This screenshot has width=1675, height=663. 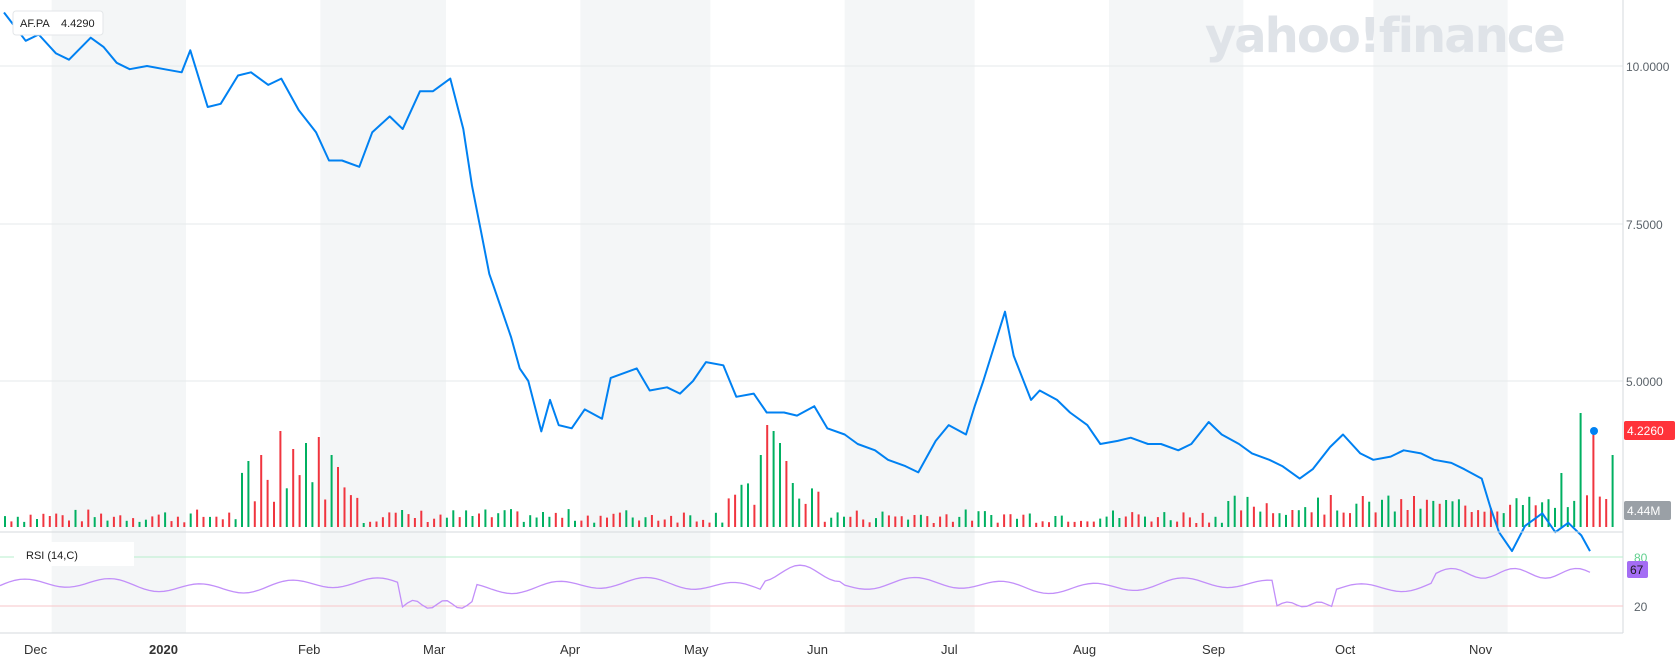 I want to click on last-price-tag: 4.2260, so click(x=1649, y=430).